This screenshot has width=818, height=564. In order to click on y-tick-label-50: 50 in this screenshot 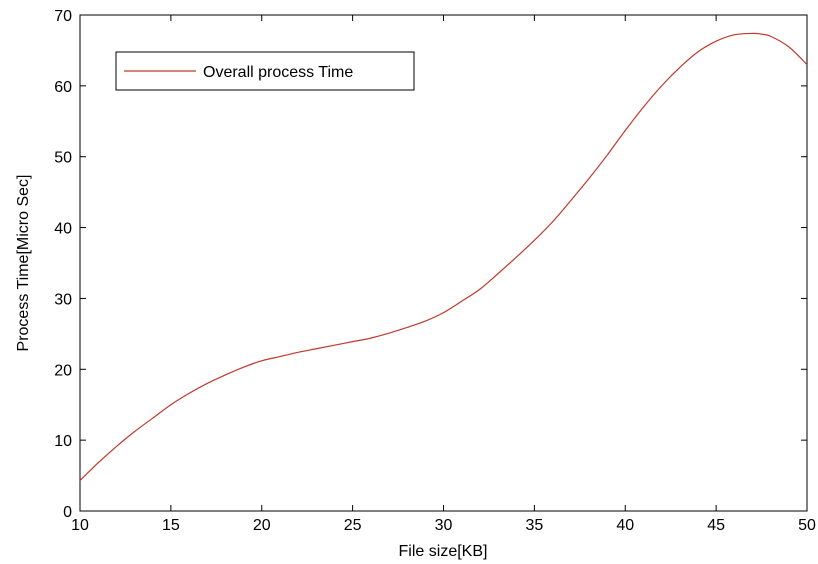, I will do `click(63, 158)`.